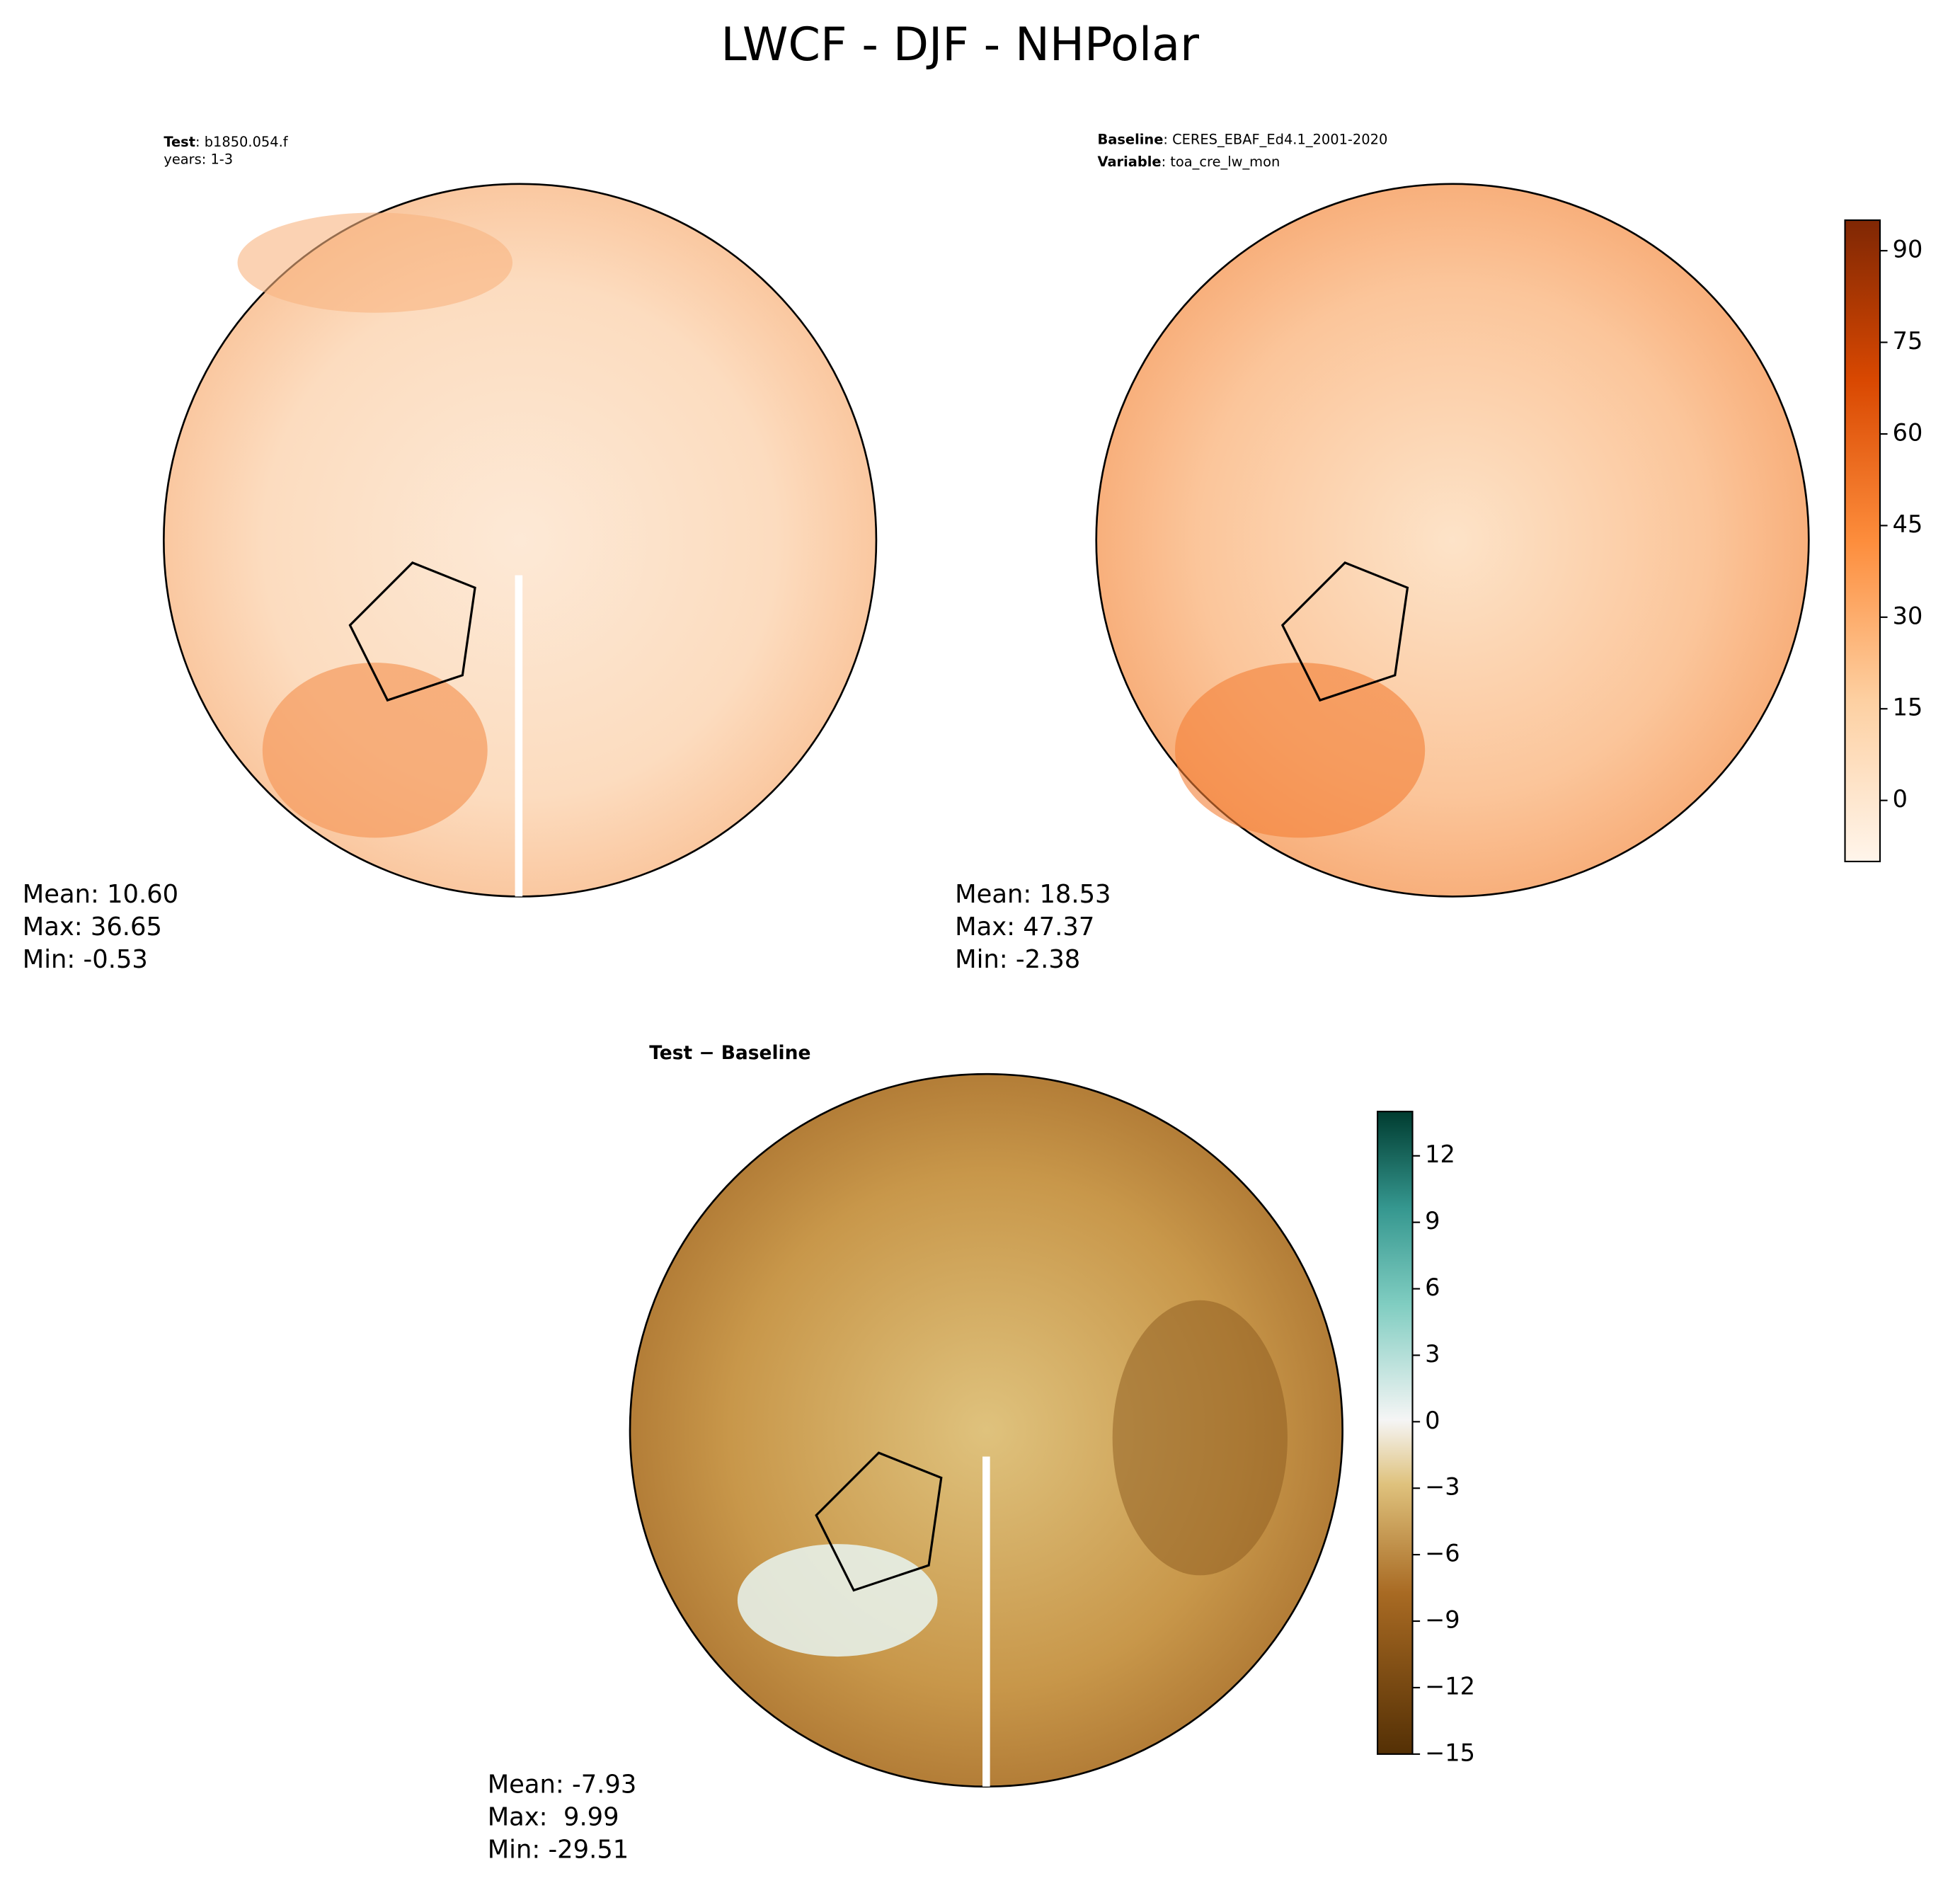  What do you see at coordinates (1908, 432) in the screenshot?
I see `tick-label: 60` at bounding box center [1908, 432].